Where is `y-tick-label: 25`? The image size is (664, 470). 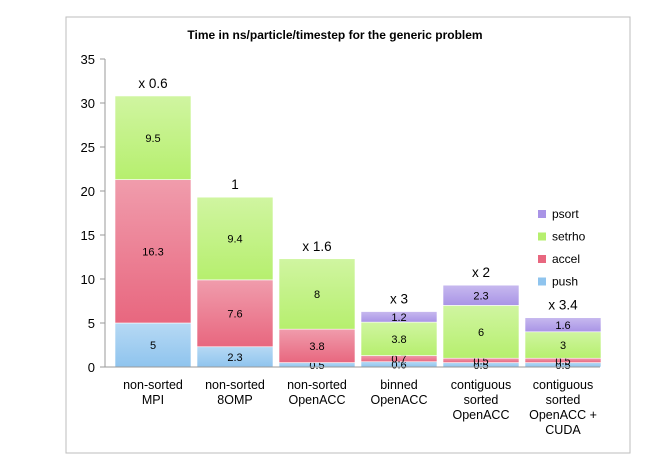
y-tick-label: 25 is located at coordinates (88, 147).